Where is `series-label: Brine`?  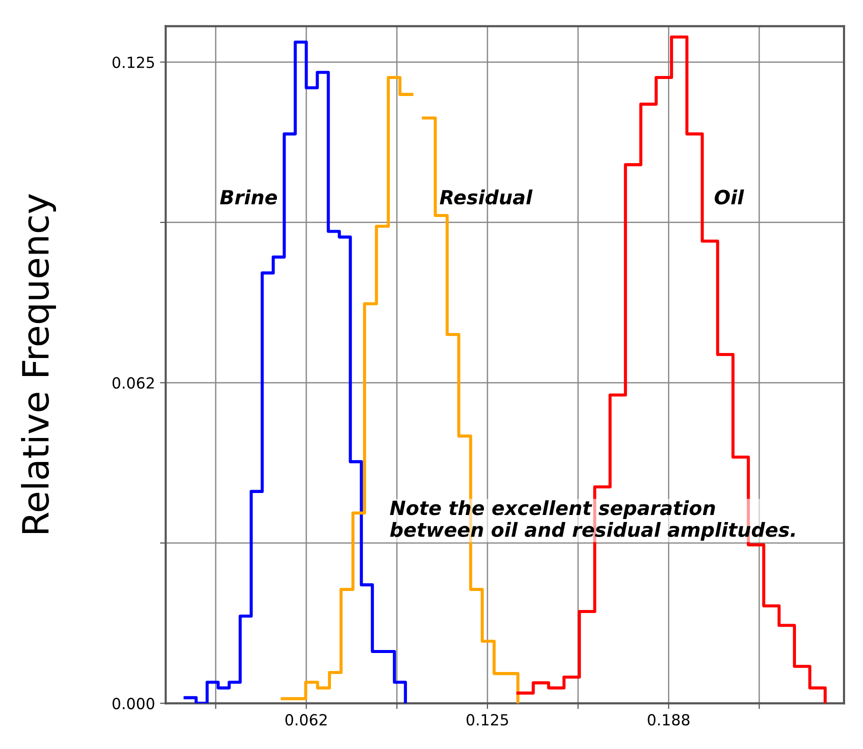
series-label: Brine is located at coordinates (248, 197).